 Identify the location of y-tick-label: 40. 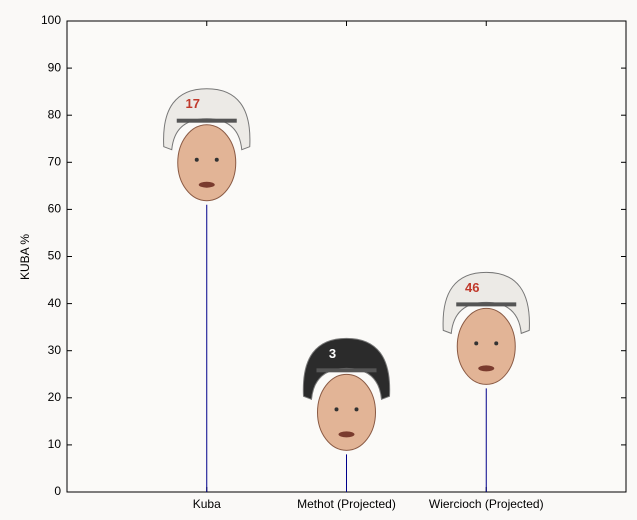
(55, 303).